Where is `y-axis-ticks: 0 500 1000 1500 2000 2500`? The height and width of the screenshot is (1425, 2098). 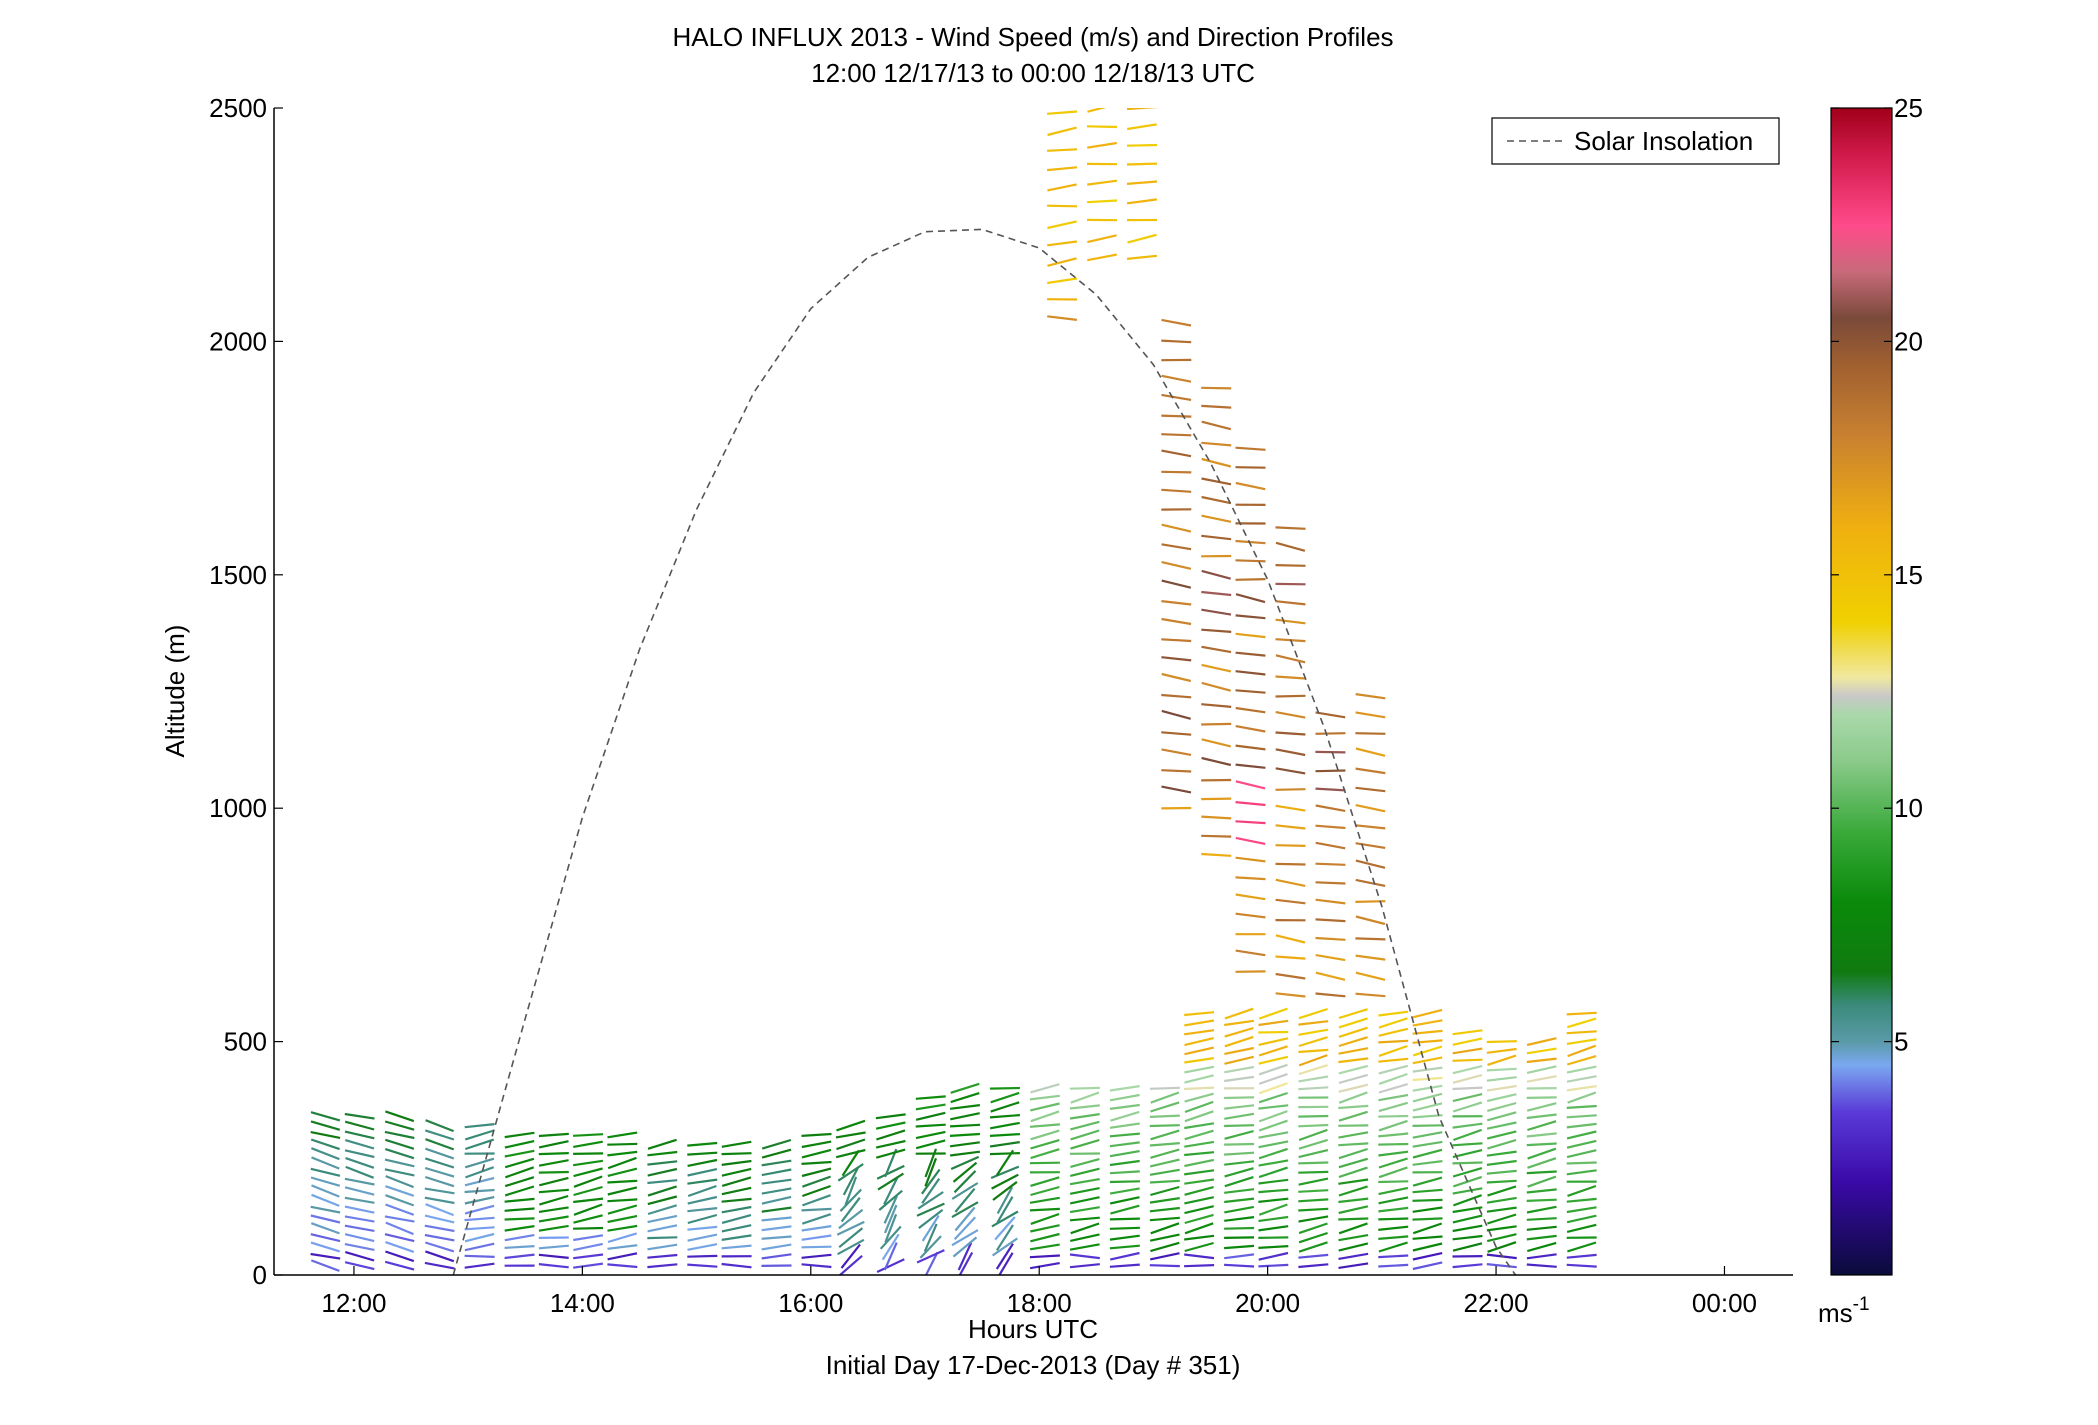 y-axis-ticks: 0 500 1000 1500 2000 2500 is located at coordinates (246, 691).